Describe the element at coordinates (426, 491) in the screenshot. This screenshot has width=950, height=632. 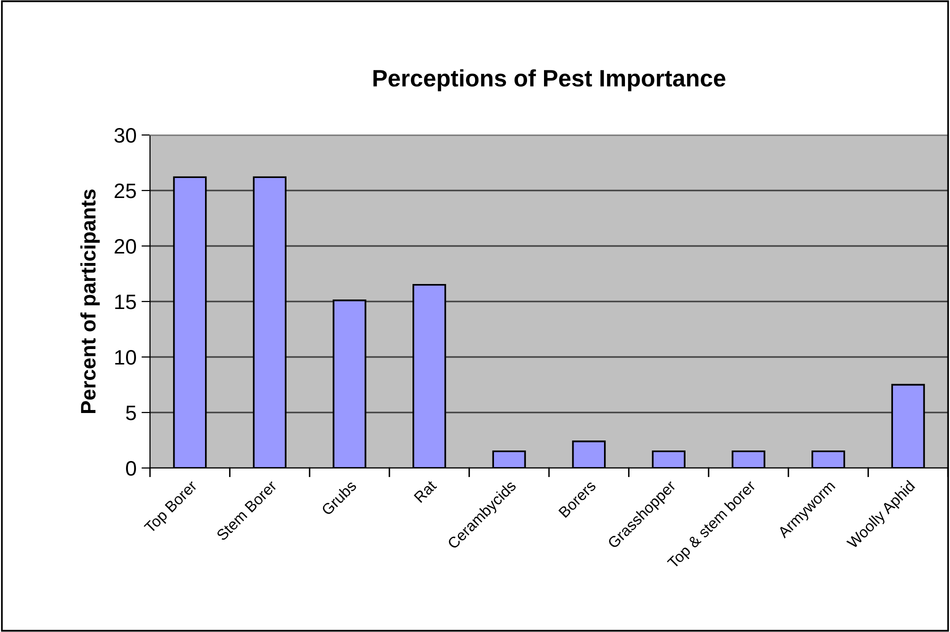
I see `x-tick-label: Rat` at that location.